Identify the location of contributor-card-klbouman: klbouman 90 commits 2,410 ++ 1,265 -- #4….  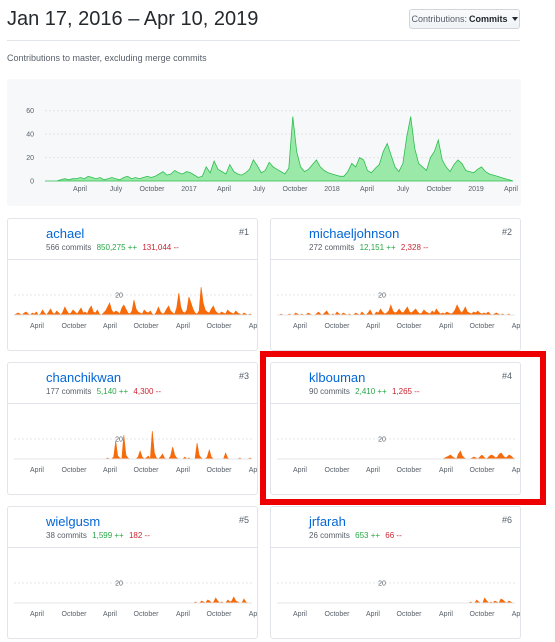
(395, 428).